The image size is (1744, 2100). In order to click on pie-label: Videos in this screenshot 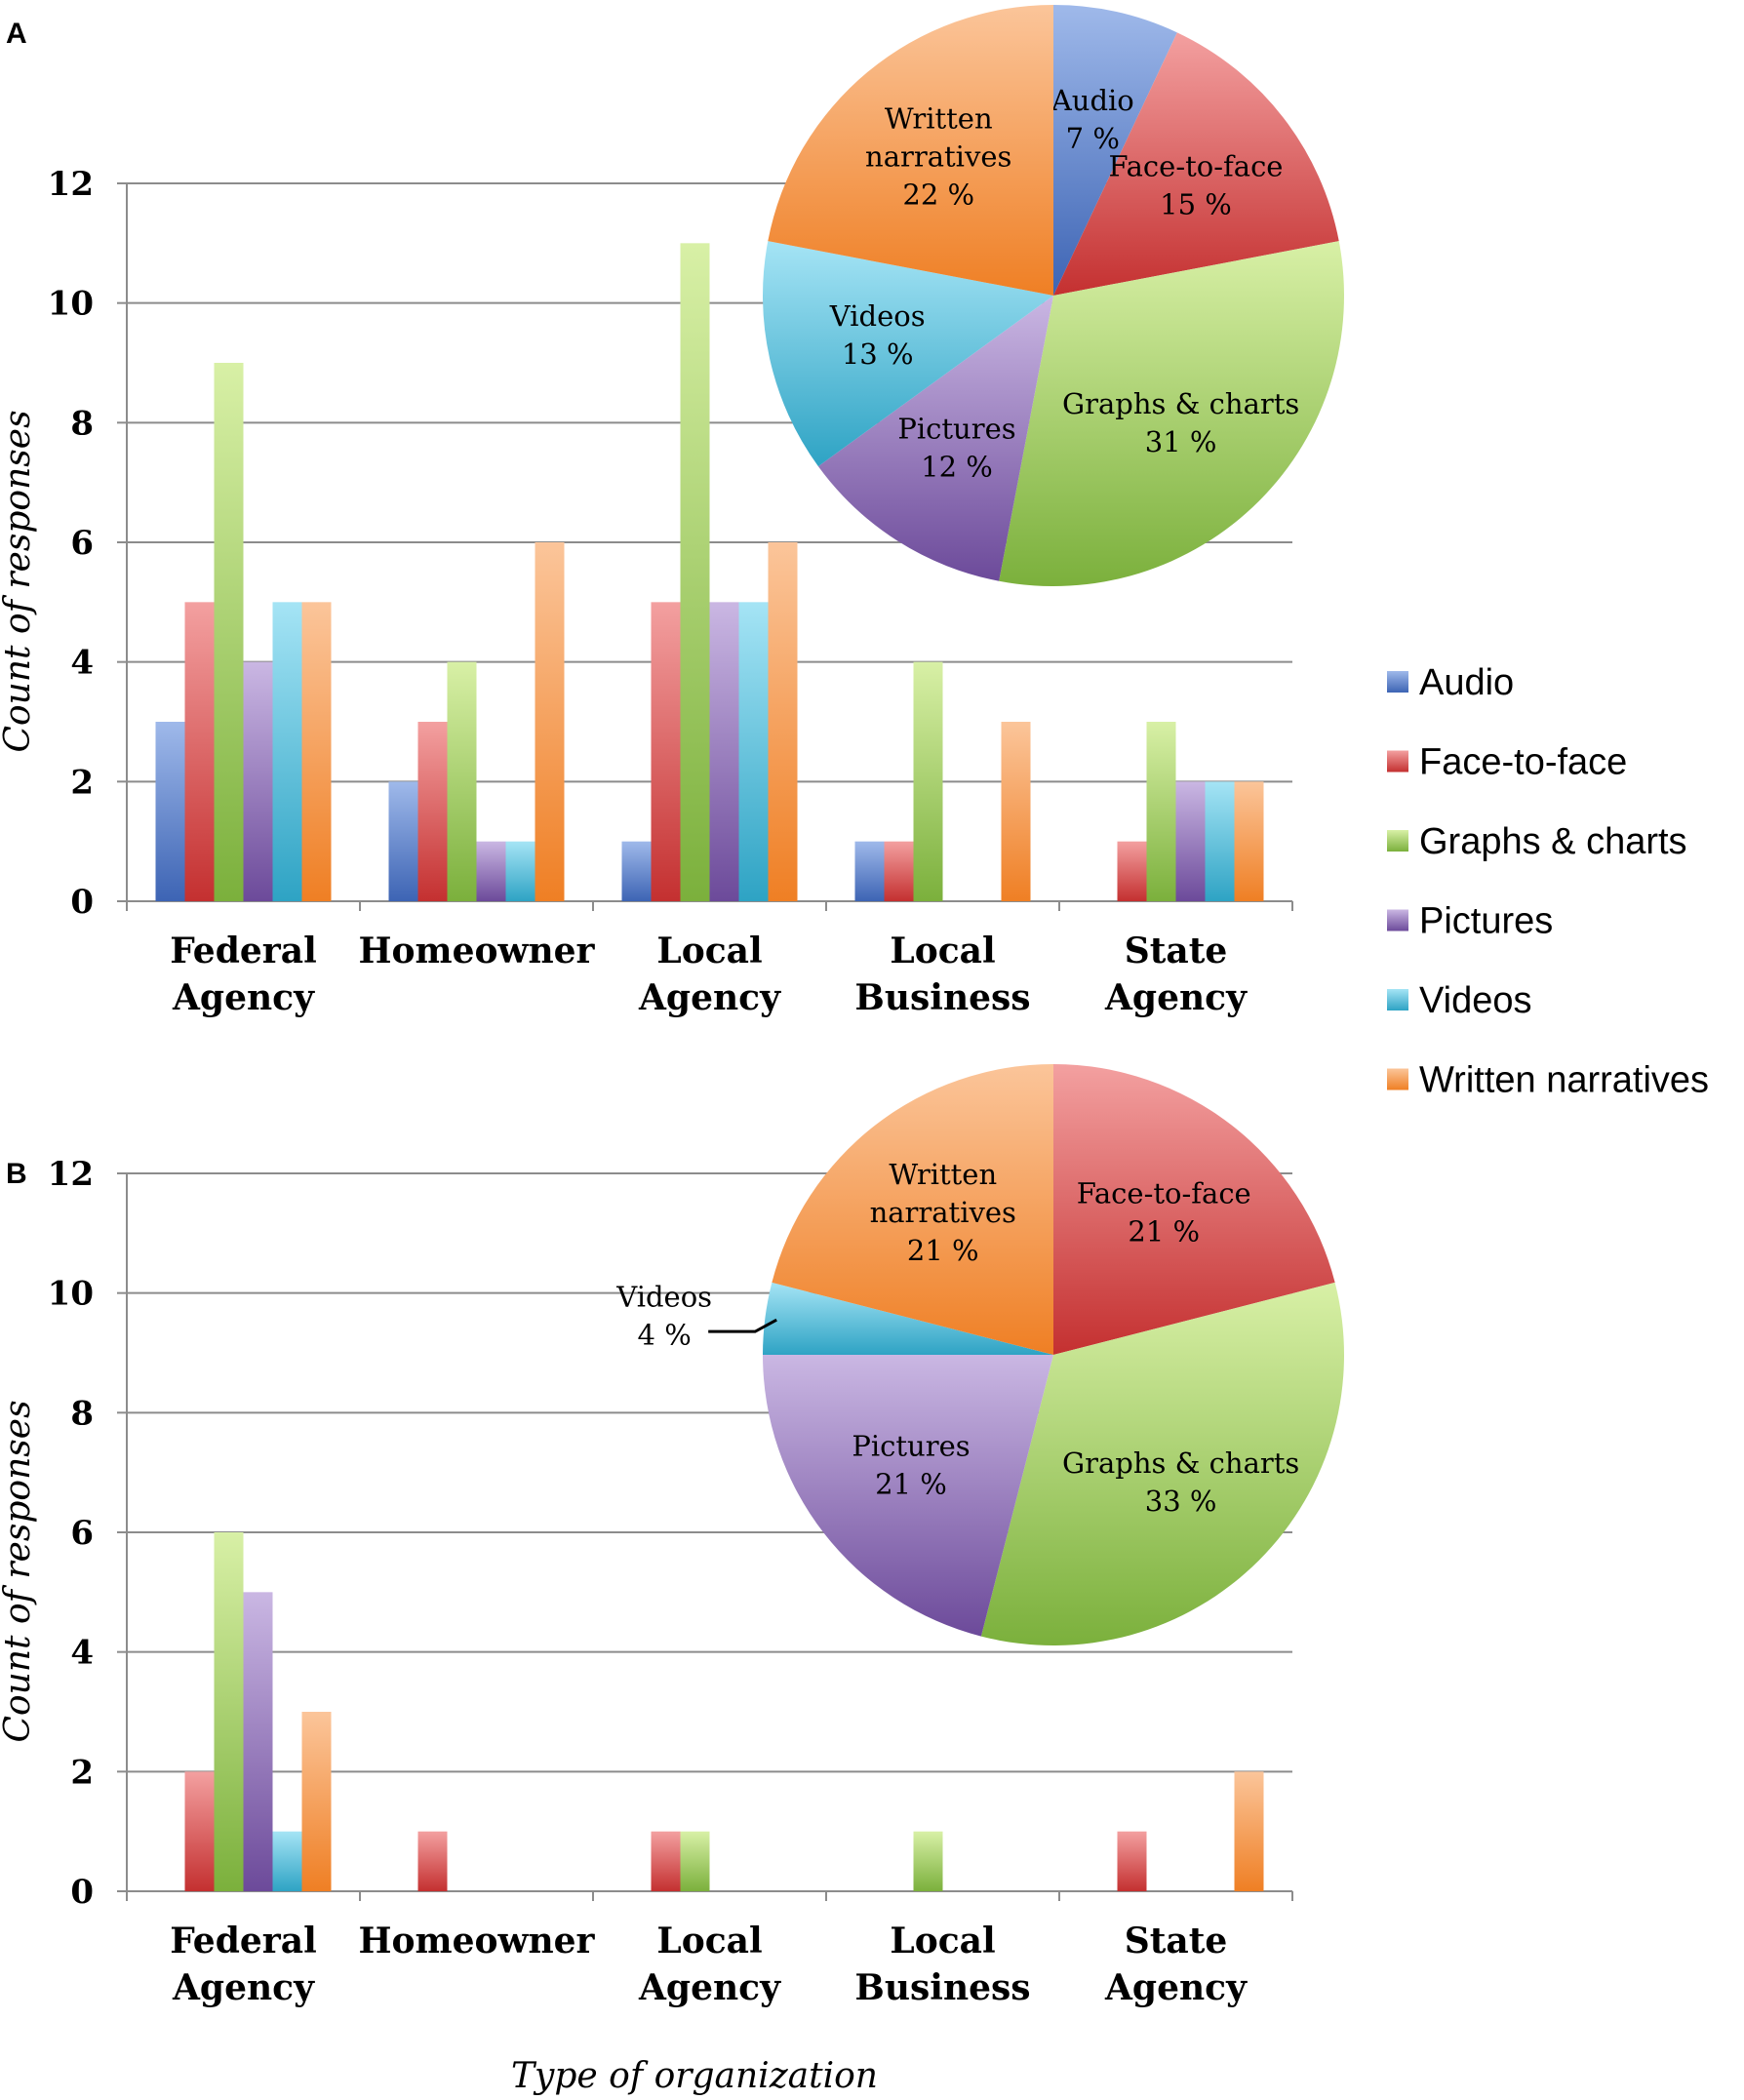, I will do `click(877, 316)`.